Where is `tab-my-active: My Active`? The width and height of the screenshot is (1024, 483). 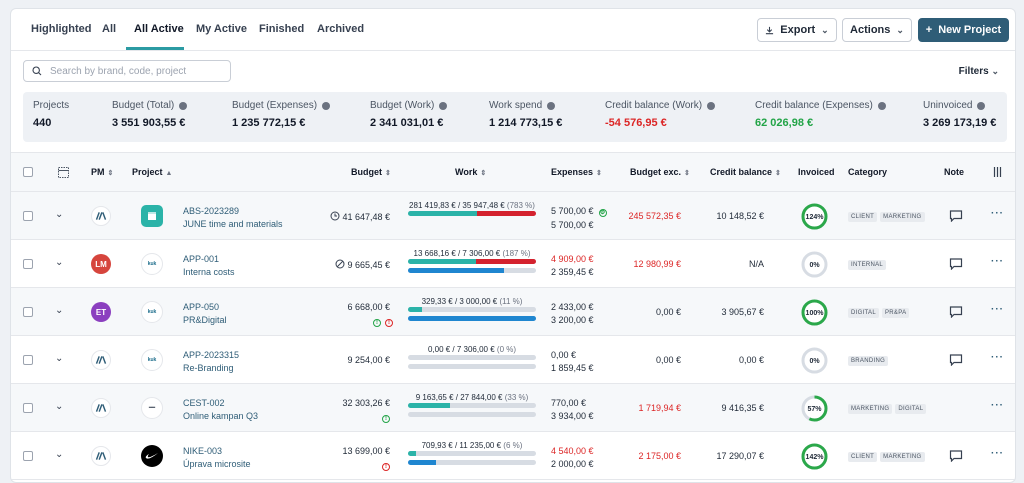 tab-my-active: My Active is located at coordinates (221, 29).